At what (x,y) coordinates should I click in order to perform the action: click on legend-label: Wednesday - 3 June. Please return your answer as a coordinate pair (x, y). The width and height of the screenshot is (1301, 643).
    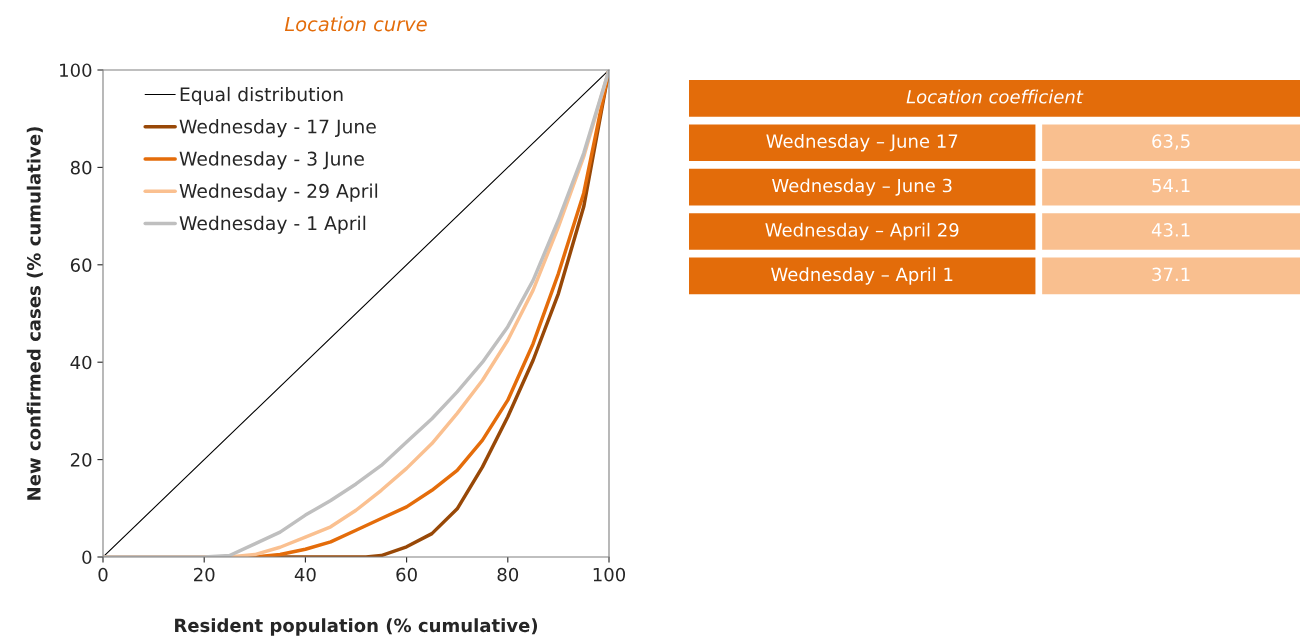
    Looking at the image, I should click on (271, 160).